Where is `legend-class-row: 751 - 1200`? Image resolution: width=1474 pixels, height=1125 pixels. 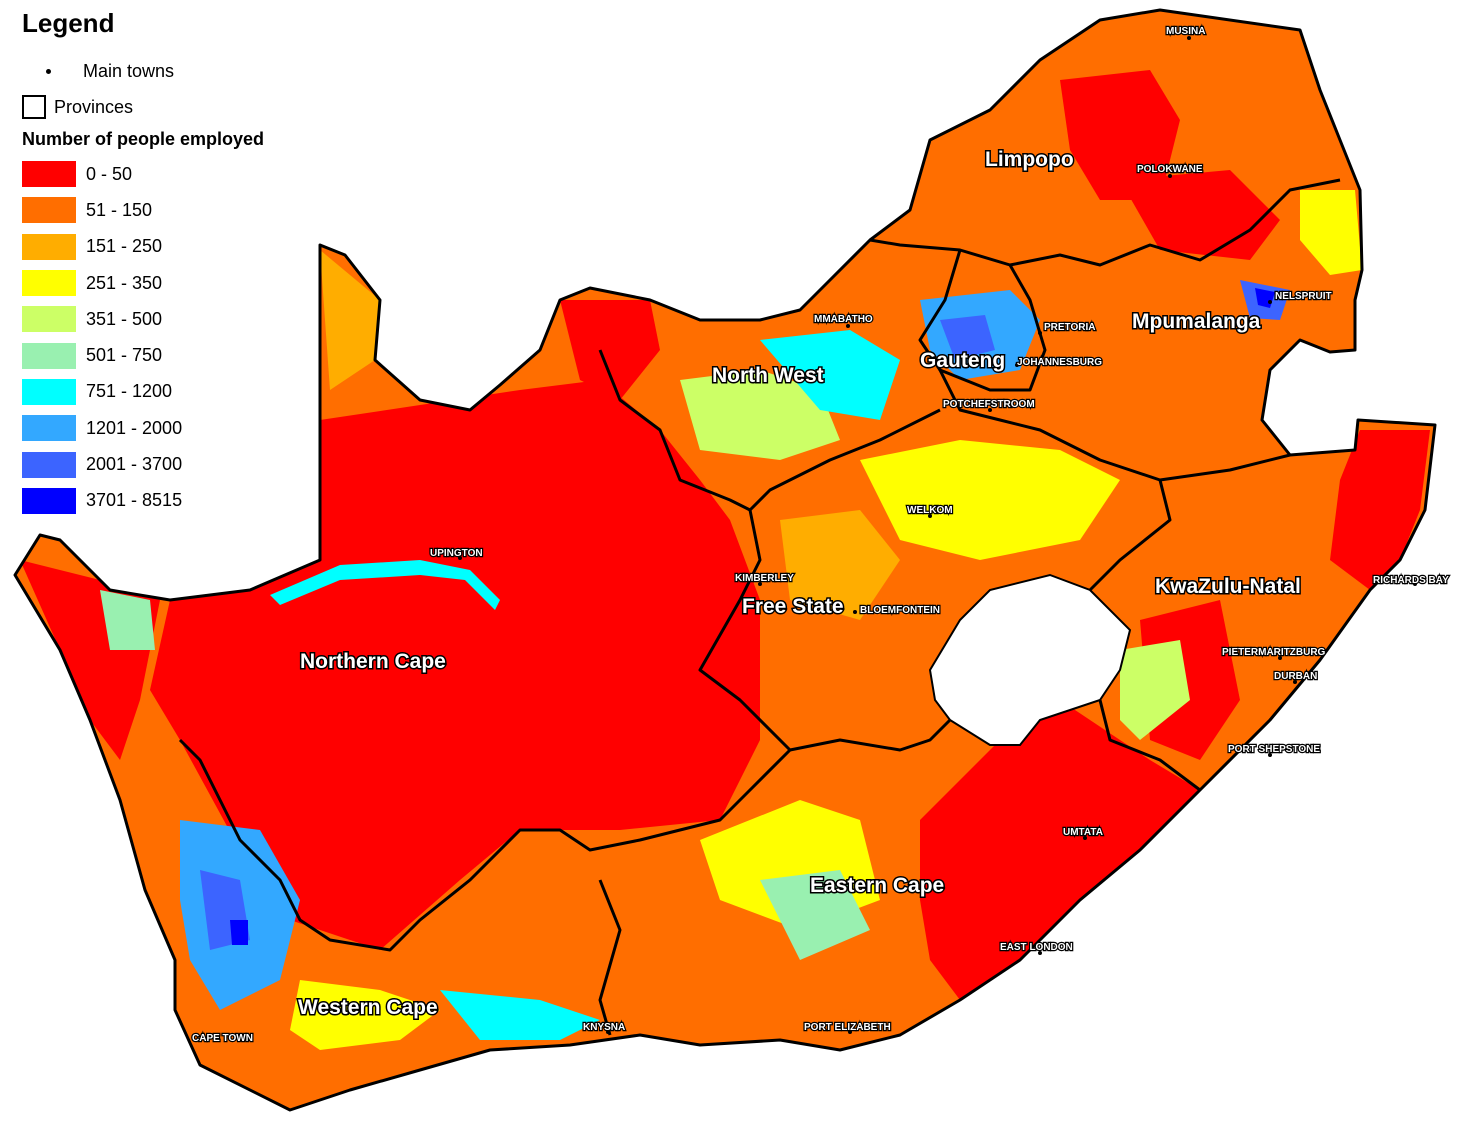 legend-class-row: 751 - 1200 is located at coordinates (172, 392).